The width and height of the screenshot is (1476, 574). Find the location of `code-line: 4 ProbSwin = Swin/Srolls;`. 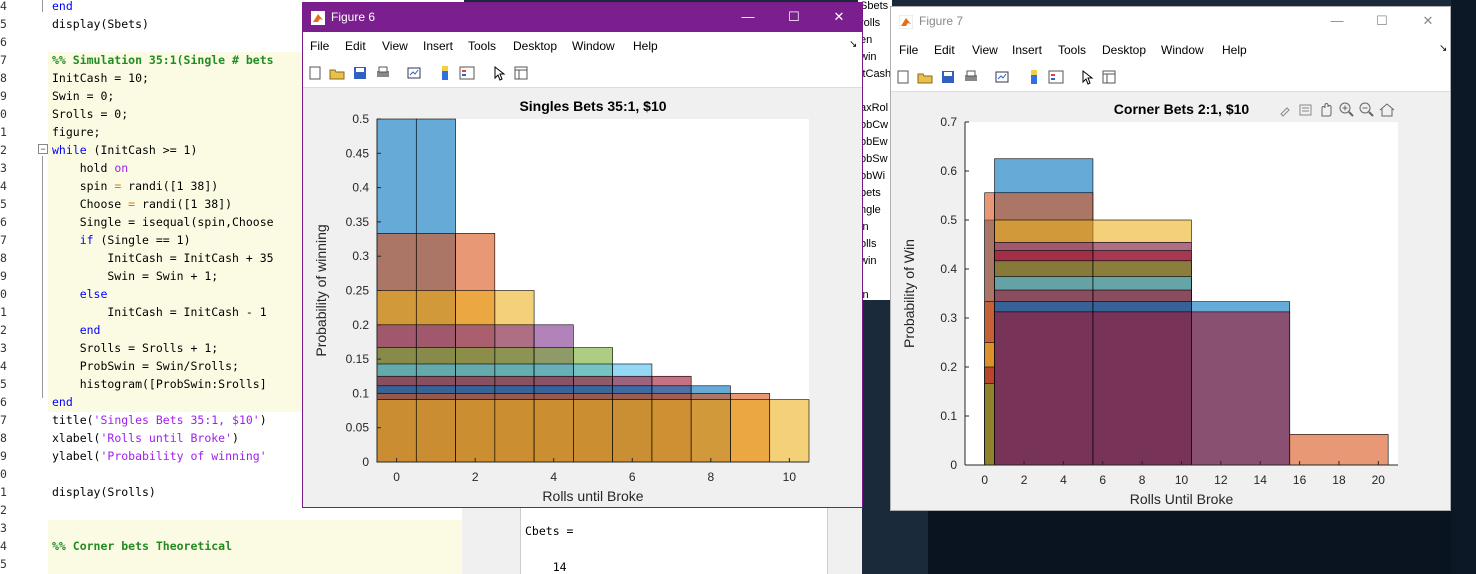

code-line: 4 ProbSwin = Swin/Srolls; is located at coordinates (232, 366).